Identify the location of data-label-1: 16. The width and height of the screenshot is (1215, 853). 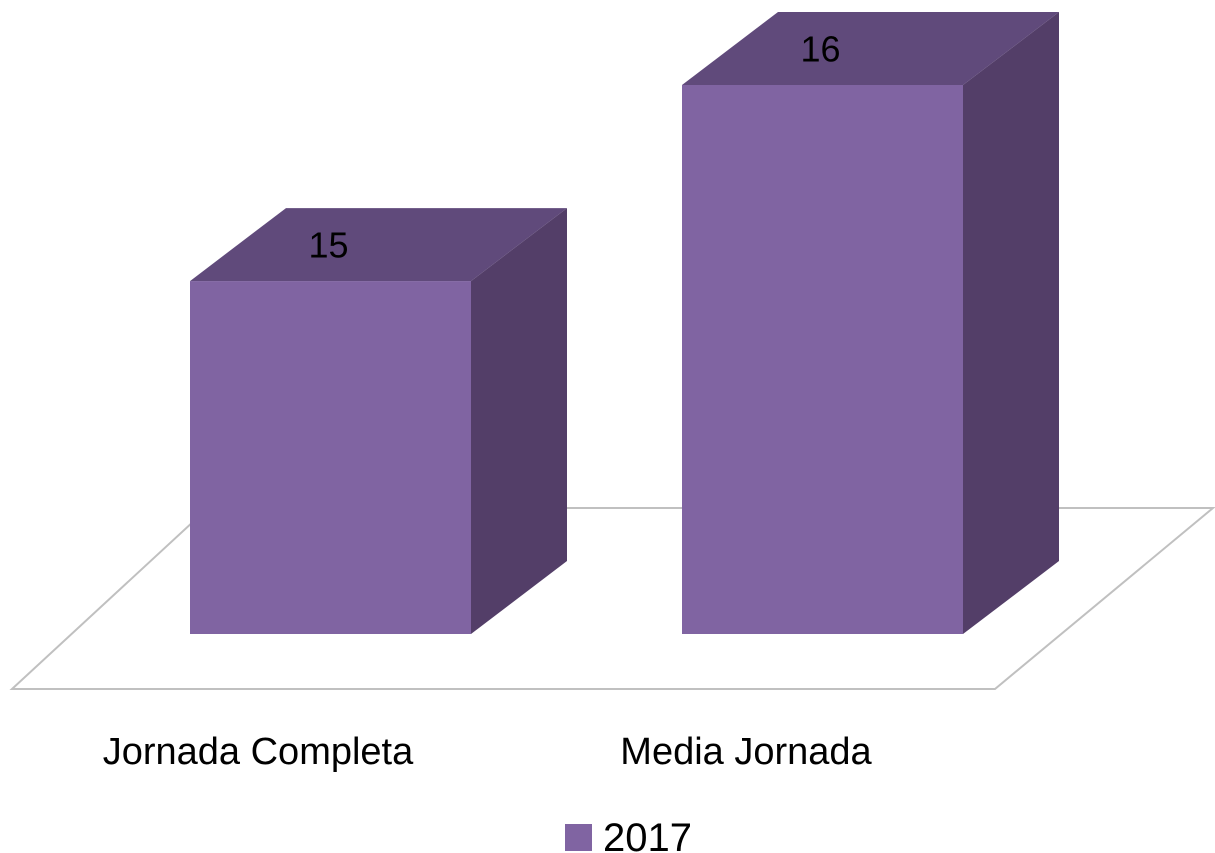
(820, 49).